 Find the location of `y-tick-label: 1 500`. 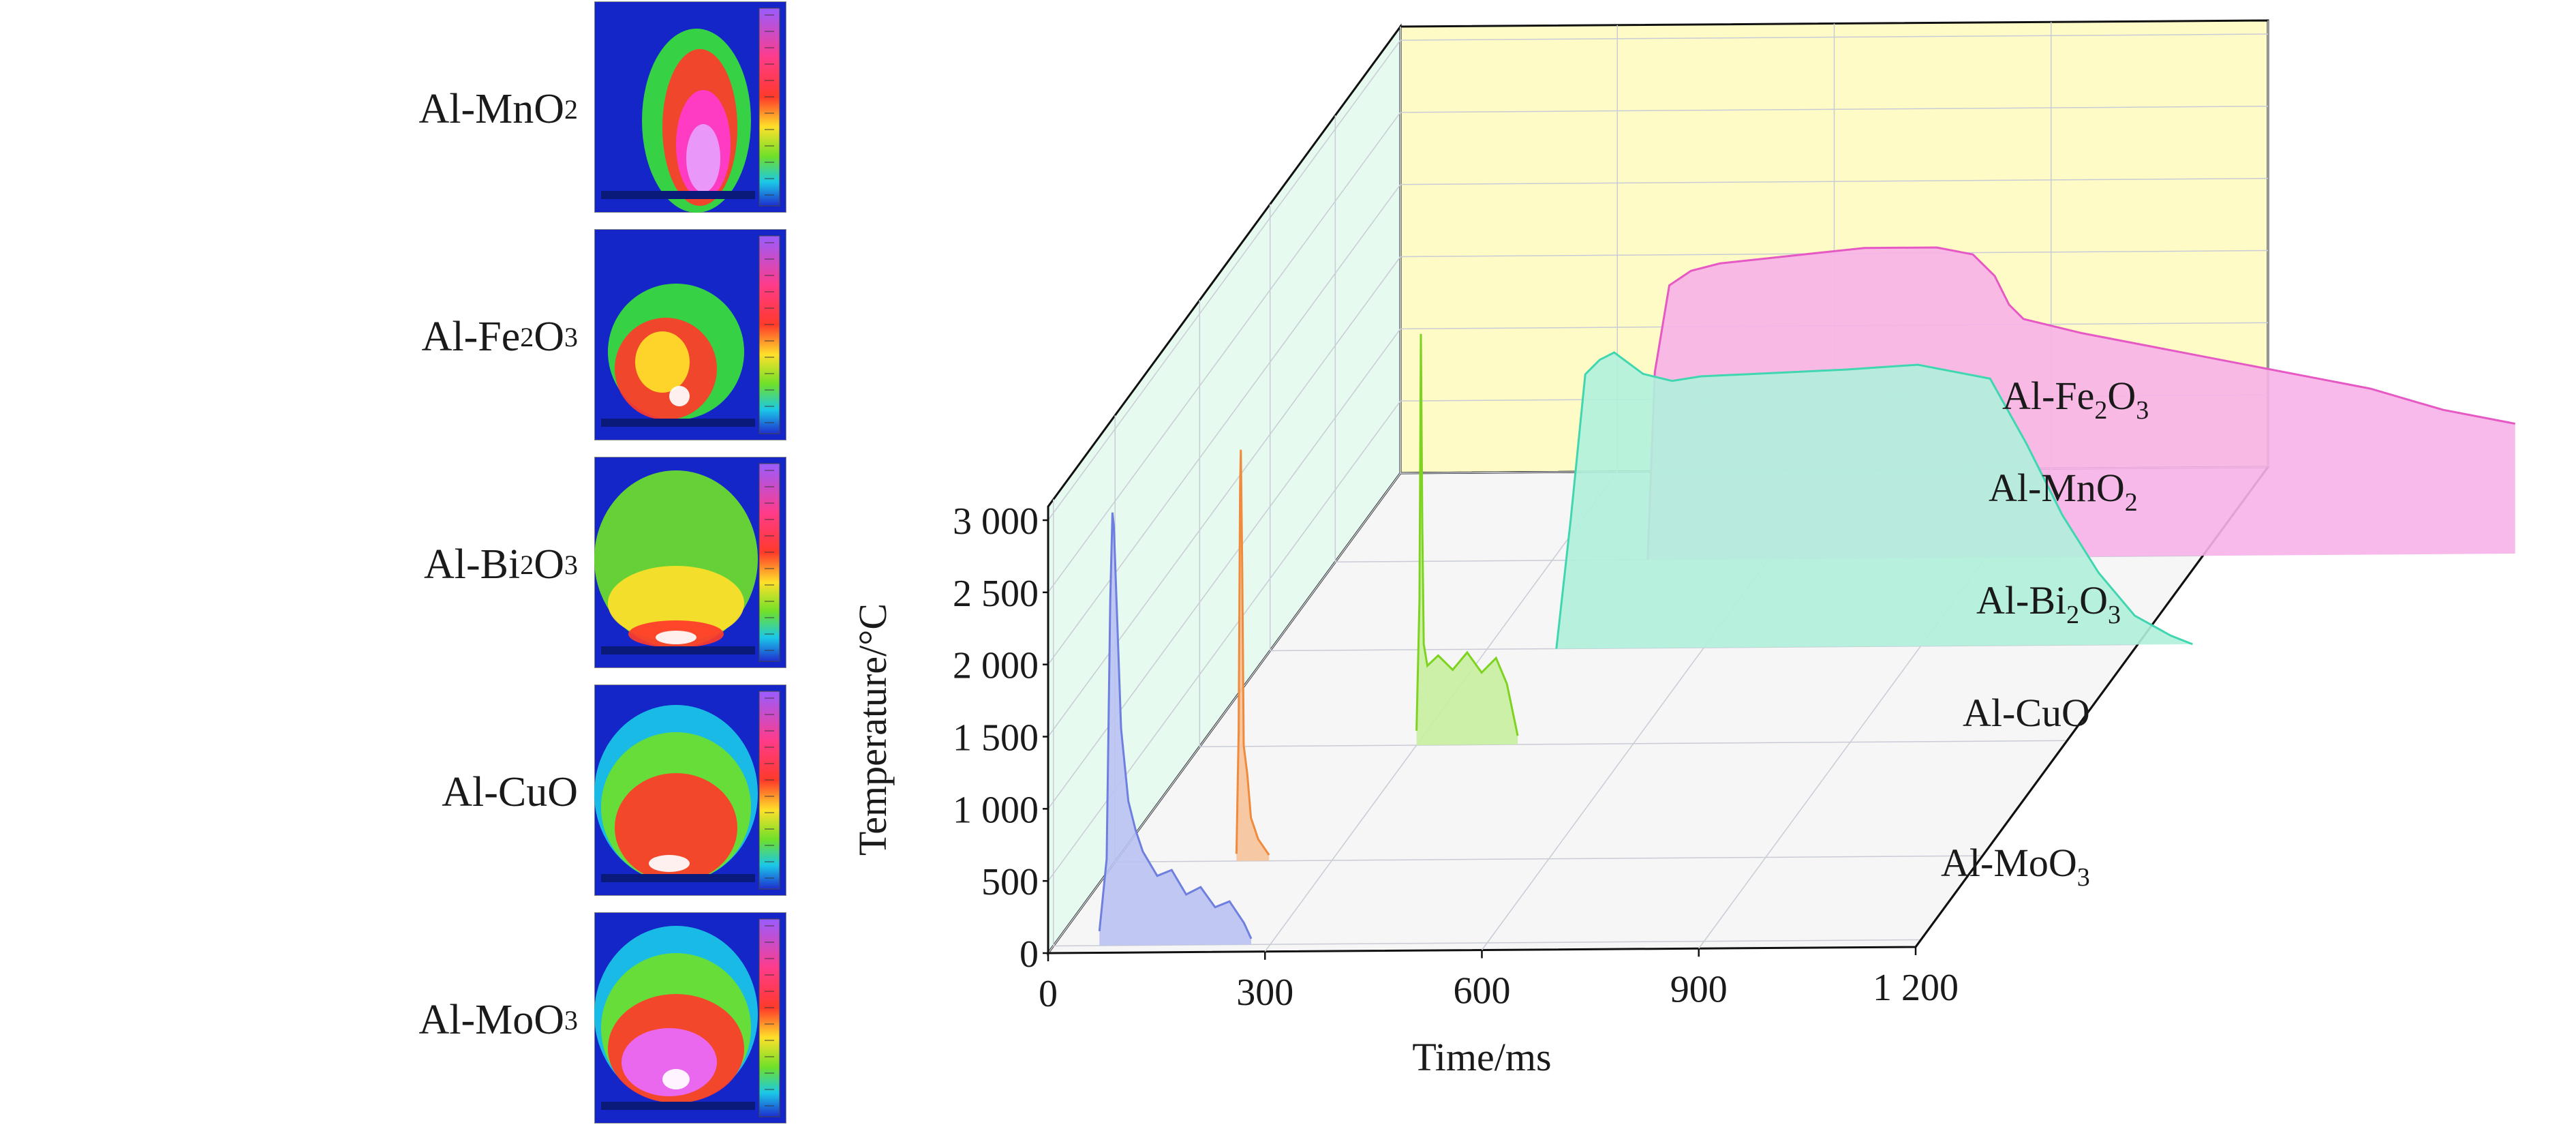

y-tick-label: 1 500 is located at coordinates (996, 738).